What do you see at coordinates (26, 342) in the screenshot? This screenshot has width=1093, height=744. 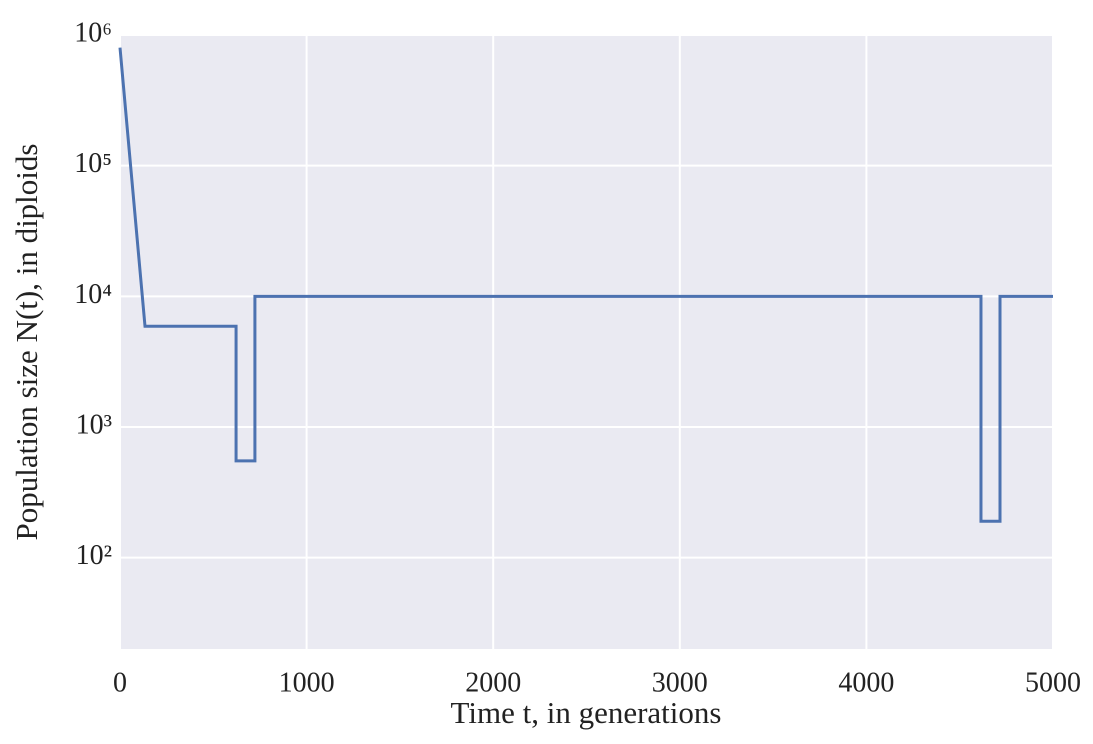 I see `y-axis-title: Population size N(t), in diploids` at bounding box center [26, 342].